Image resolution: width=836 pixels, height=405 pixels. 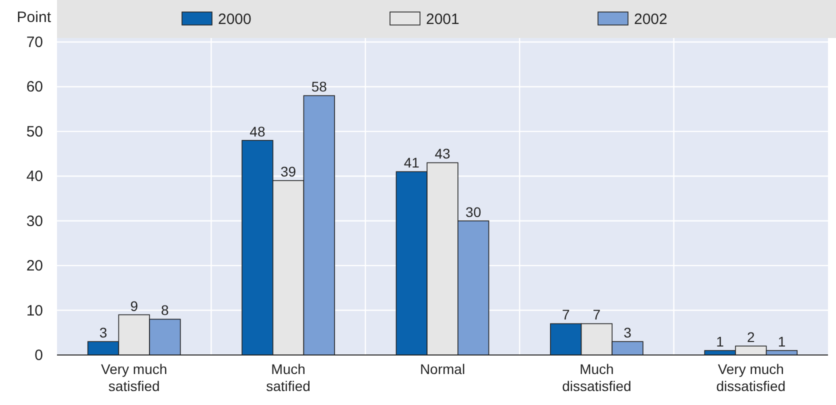 What do you see at coordinates (34, 266) in the screenshot?
I see `y-tick-label: 20` at bounding box center [34, 266].